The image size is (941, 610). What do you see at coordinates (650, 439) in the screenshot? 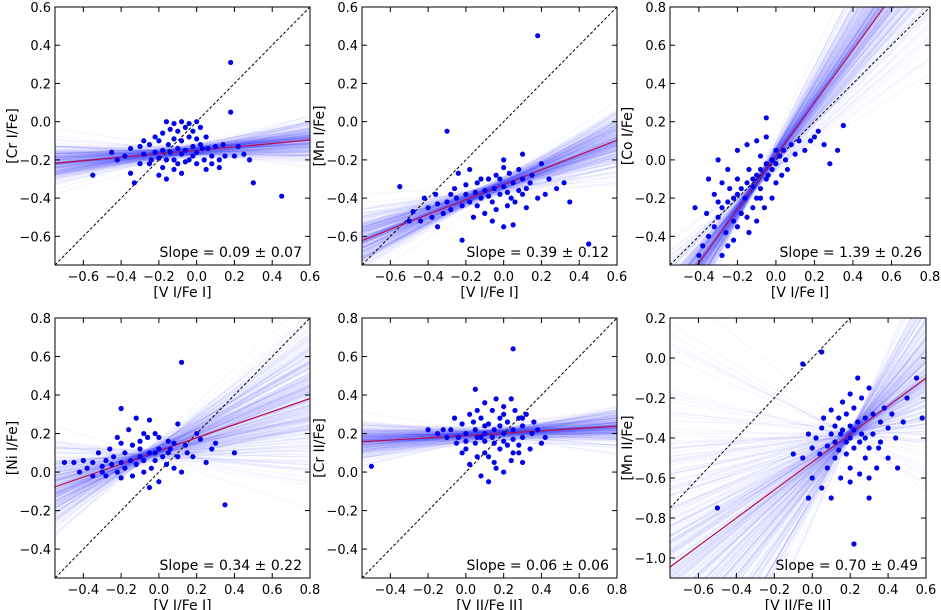
I see `y-tick-label: −0.4` at bounding box center [650, 439].